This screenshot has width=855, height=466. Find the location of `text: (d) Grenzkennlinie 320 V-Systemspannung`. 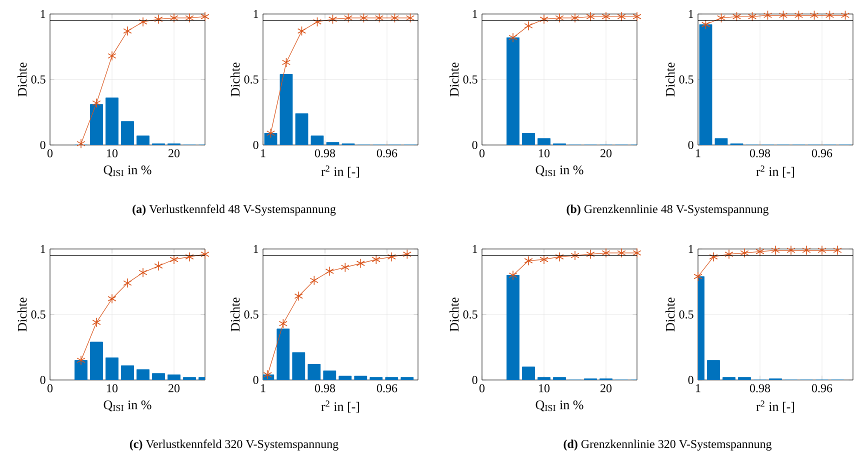

text: (d) Grenzkennlinie 320 V-Systemspannung is located at coordinates (668, 445).